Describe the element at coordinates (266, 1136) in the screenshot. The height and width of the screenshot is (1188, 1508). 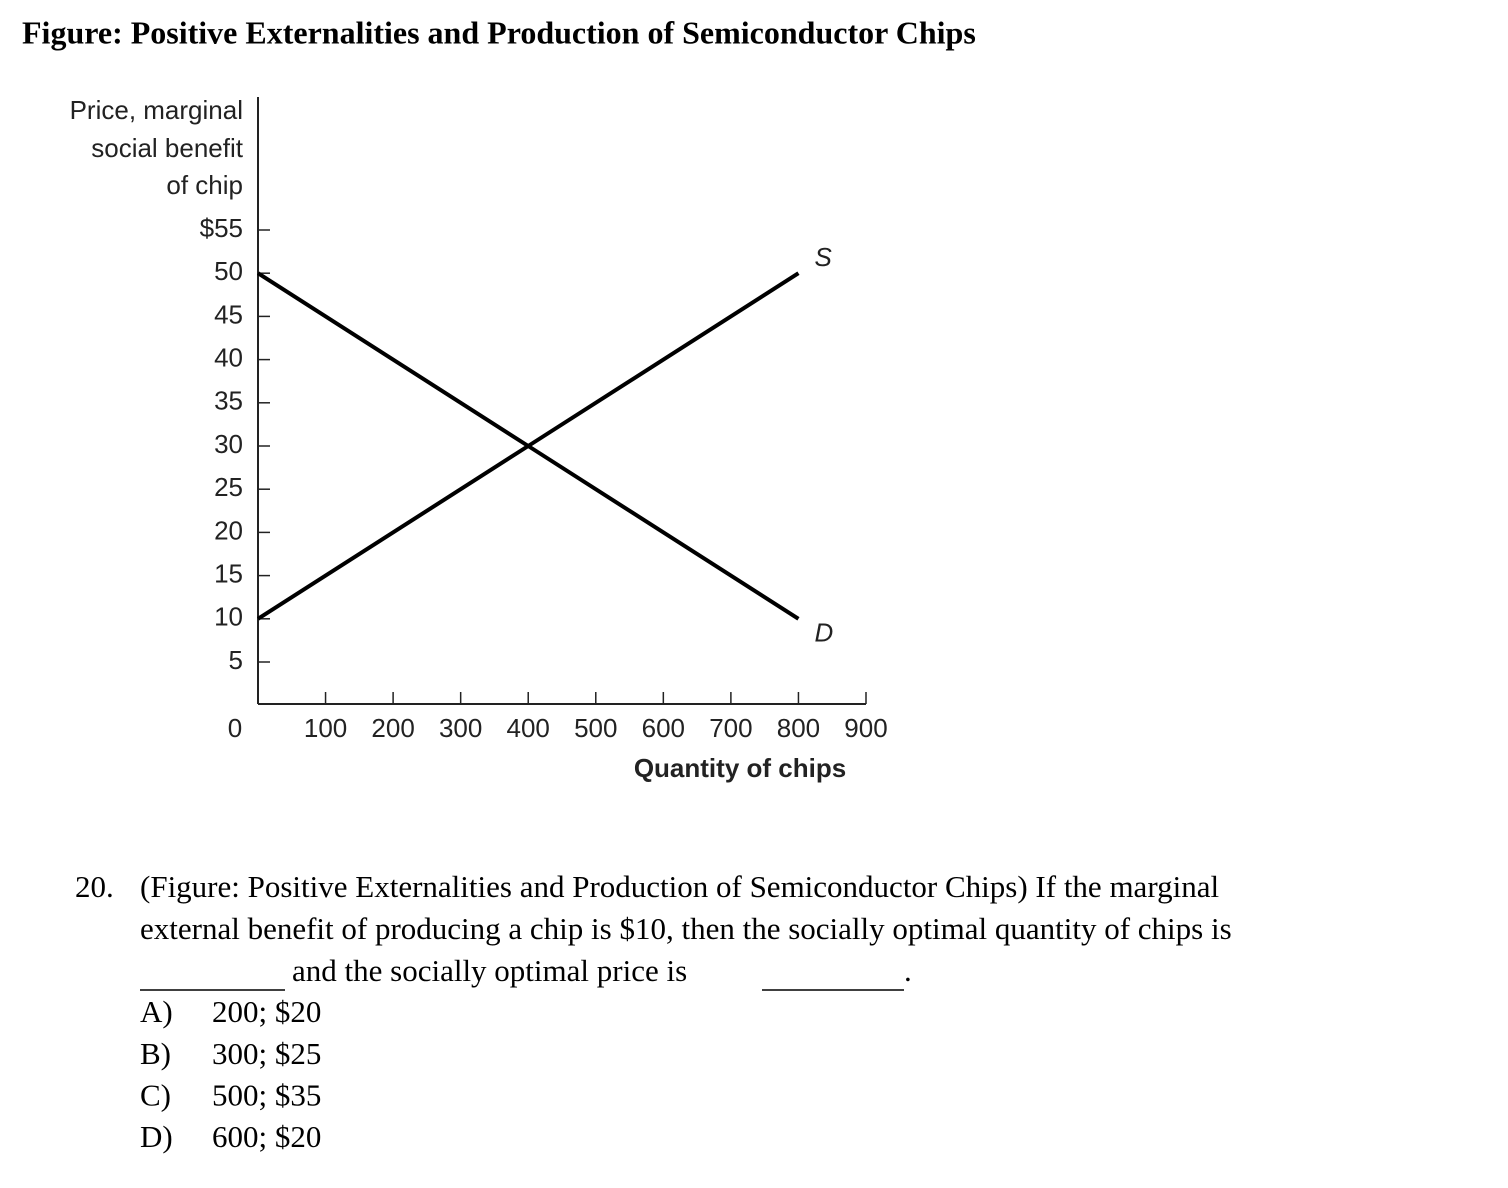
I see `option-text: 600; $20` at that location.